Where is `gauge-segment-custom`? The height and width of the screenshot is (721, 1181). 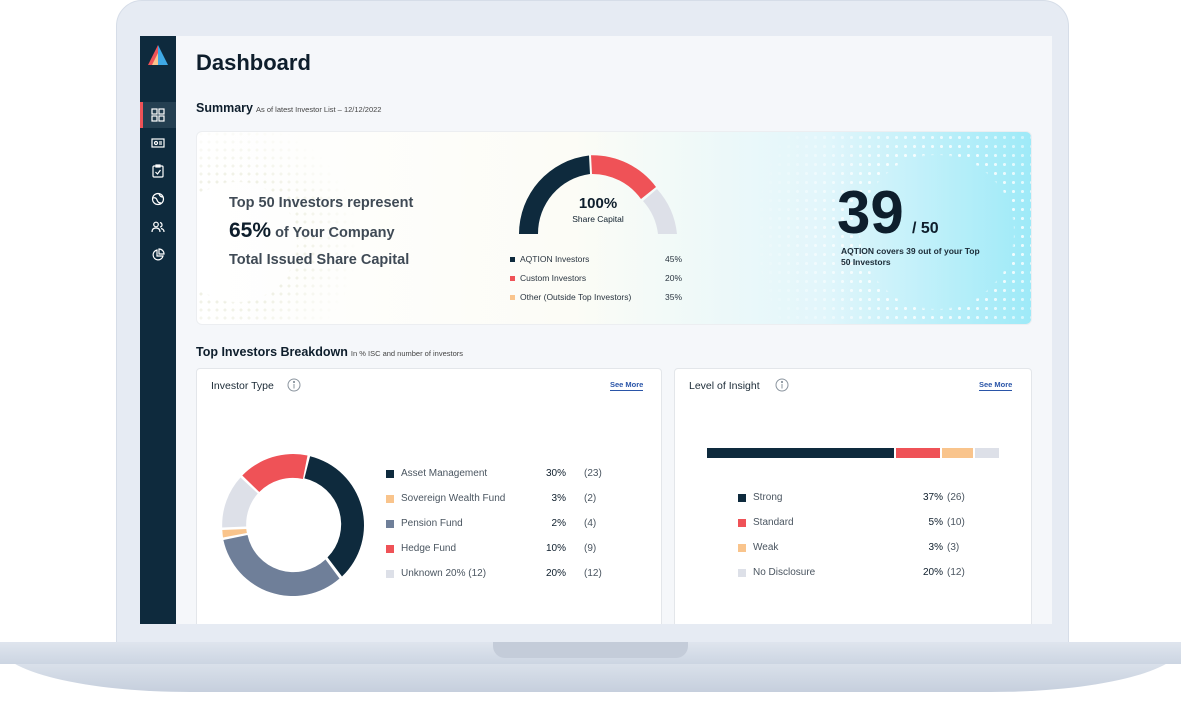
gauge-segment-custom is located at coordinates (623, 177).